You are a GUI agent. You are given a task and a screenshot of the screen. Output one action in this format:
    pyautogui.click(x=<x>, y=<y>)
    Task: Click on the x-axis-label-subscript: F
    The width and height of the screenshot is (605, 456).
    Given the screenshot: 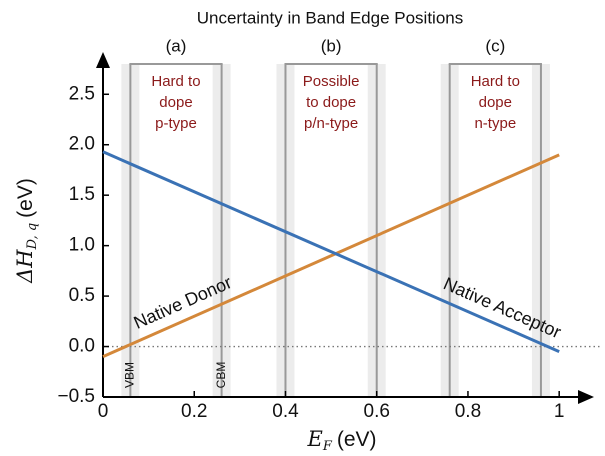 What is the action you would take?
    pyautogui.click(x=327, y=446)
    